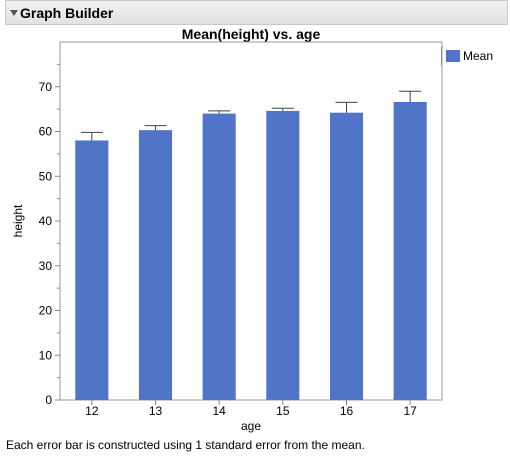 Image resolution: width=510 pixels, height=457 pixels. Describe the element at coordinates (46, 132) in the screenshot. I see `y-tick-label: 60` at that location.